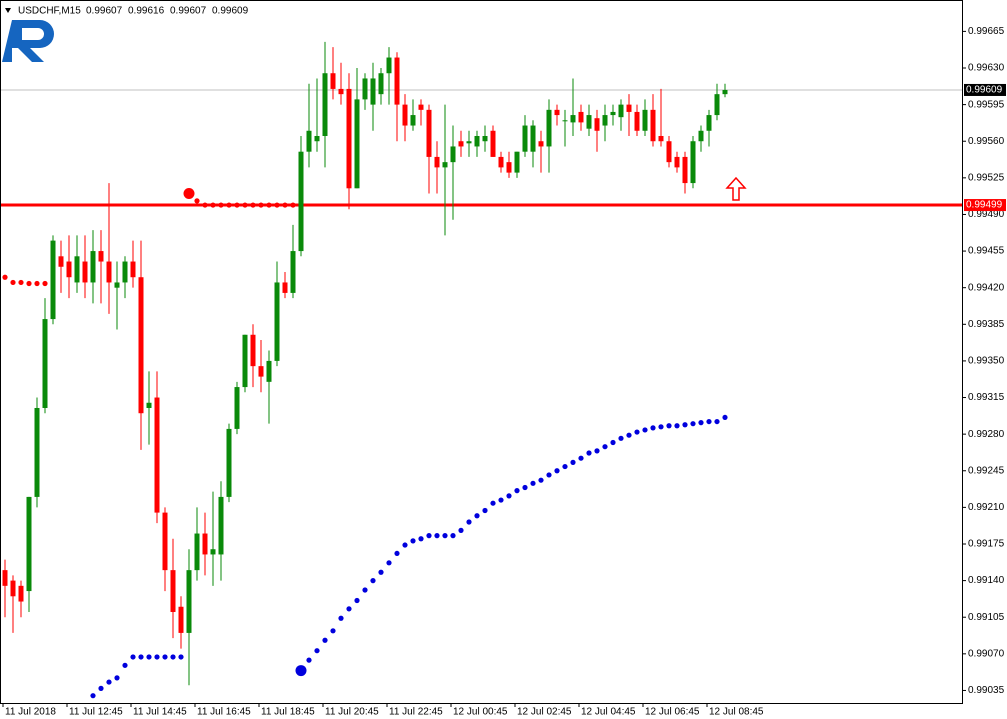  What do you see at coordinates (160, 712) in the screenshot?
I see `x-tick-label: 11 Jul 14:45` at bounding box center [160, 712].